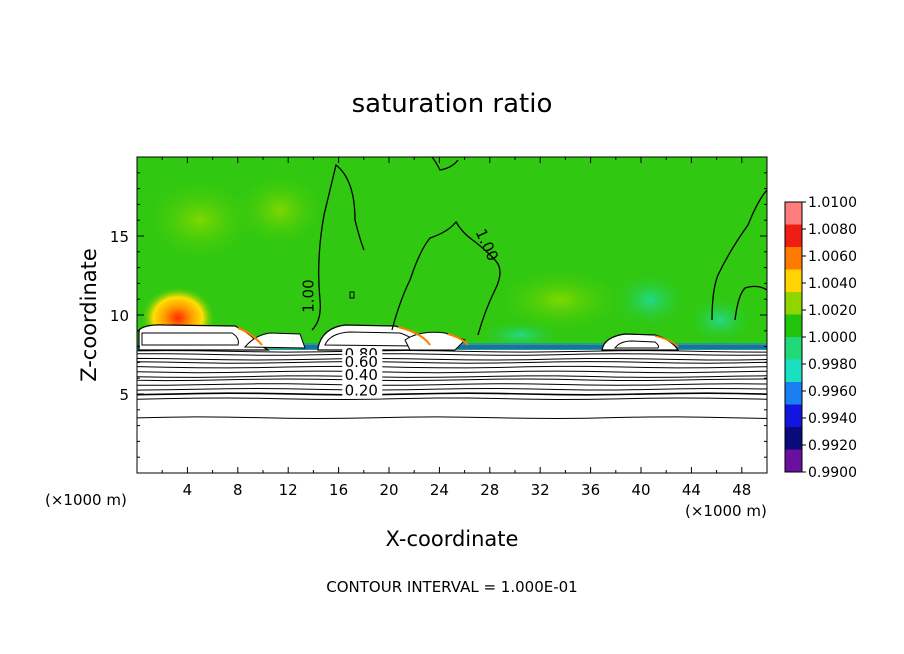 Image resolution: width=904 pixels, height=654 pixels. I want to click on colorbar-tick-label: 1.0040, so click(832, 284).